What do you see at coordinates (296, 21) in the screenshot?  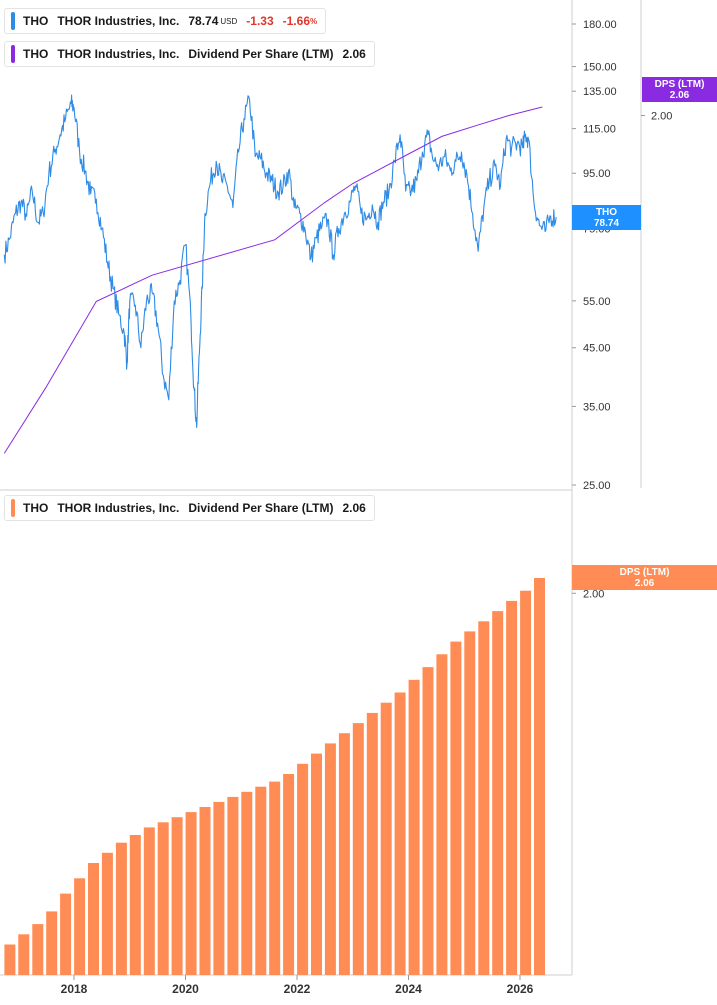 I see `legend-change-pct: -1.66` at bounding box center [296, 21].